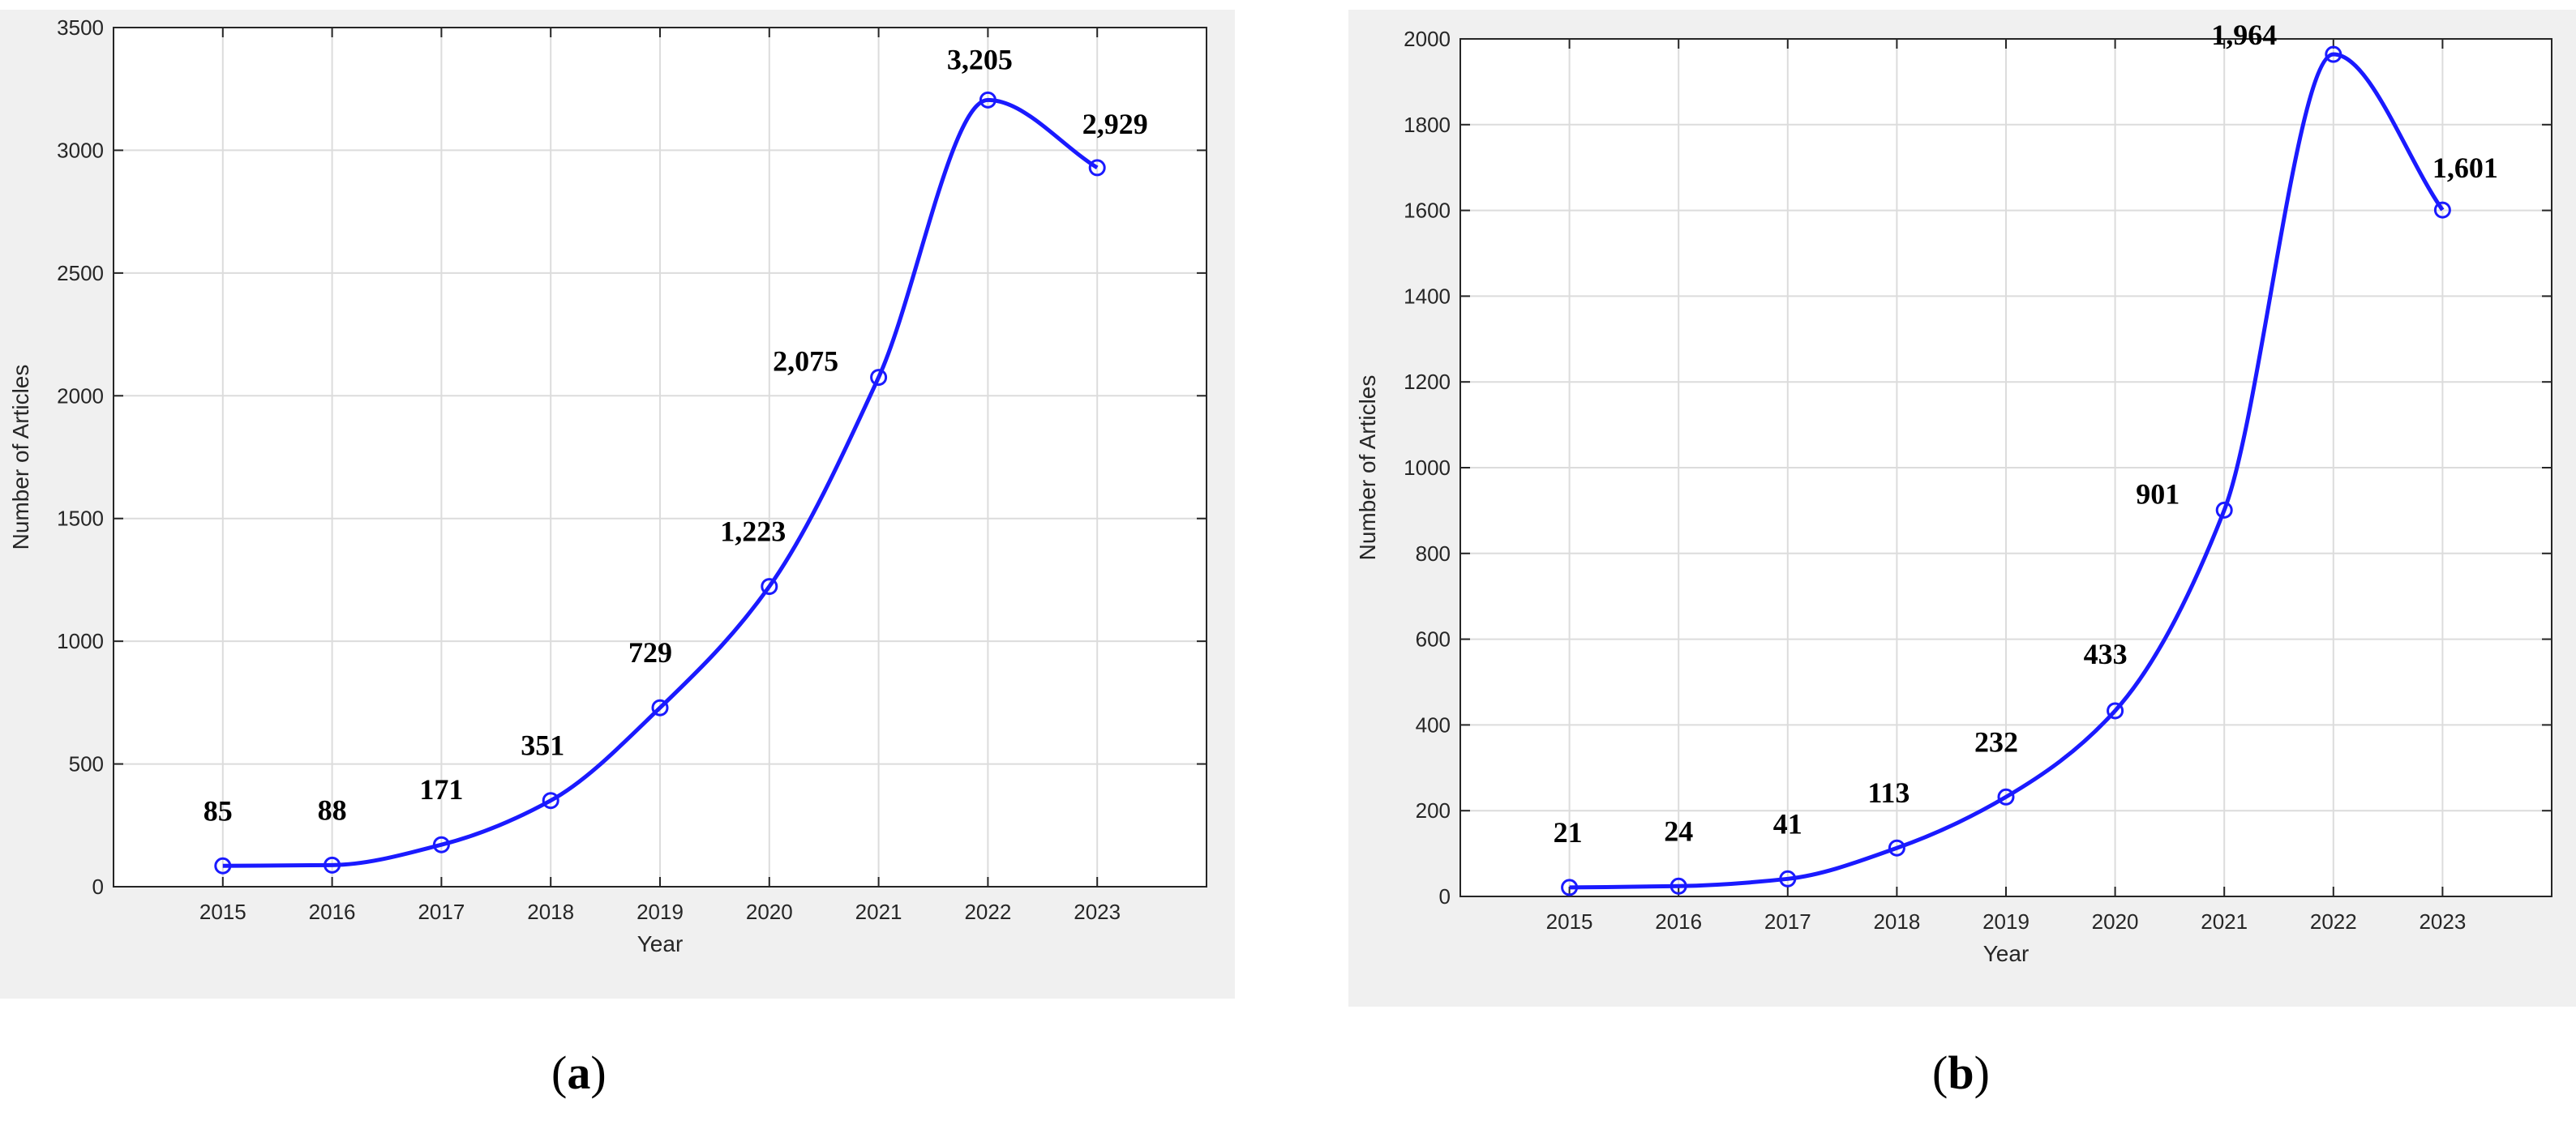 The image size is (2576, 1125). I want to click on caption-letter-b: b, so click(1961, 1072).